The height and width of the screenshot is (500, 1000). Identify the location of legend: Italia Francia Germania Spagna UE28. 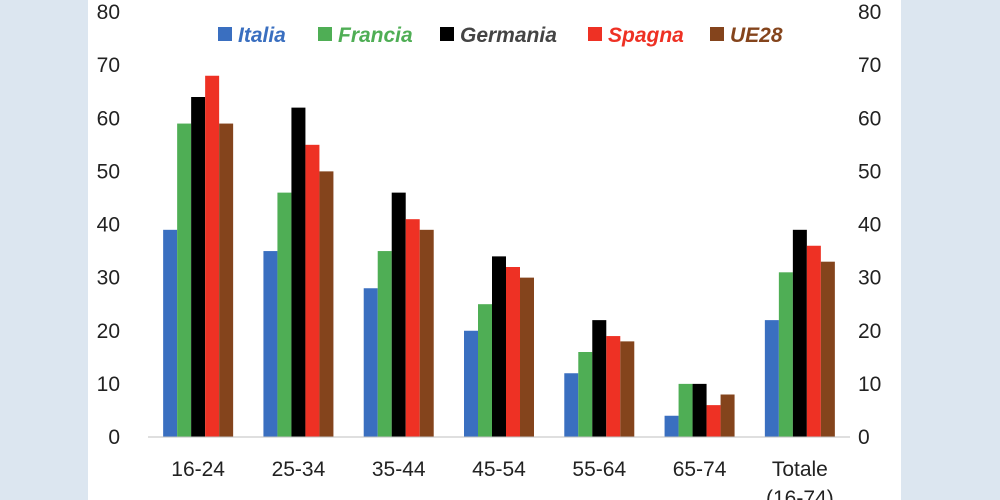
(500, 35).